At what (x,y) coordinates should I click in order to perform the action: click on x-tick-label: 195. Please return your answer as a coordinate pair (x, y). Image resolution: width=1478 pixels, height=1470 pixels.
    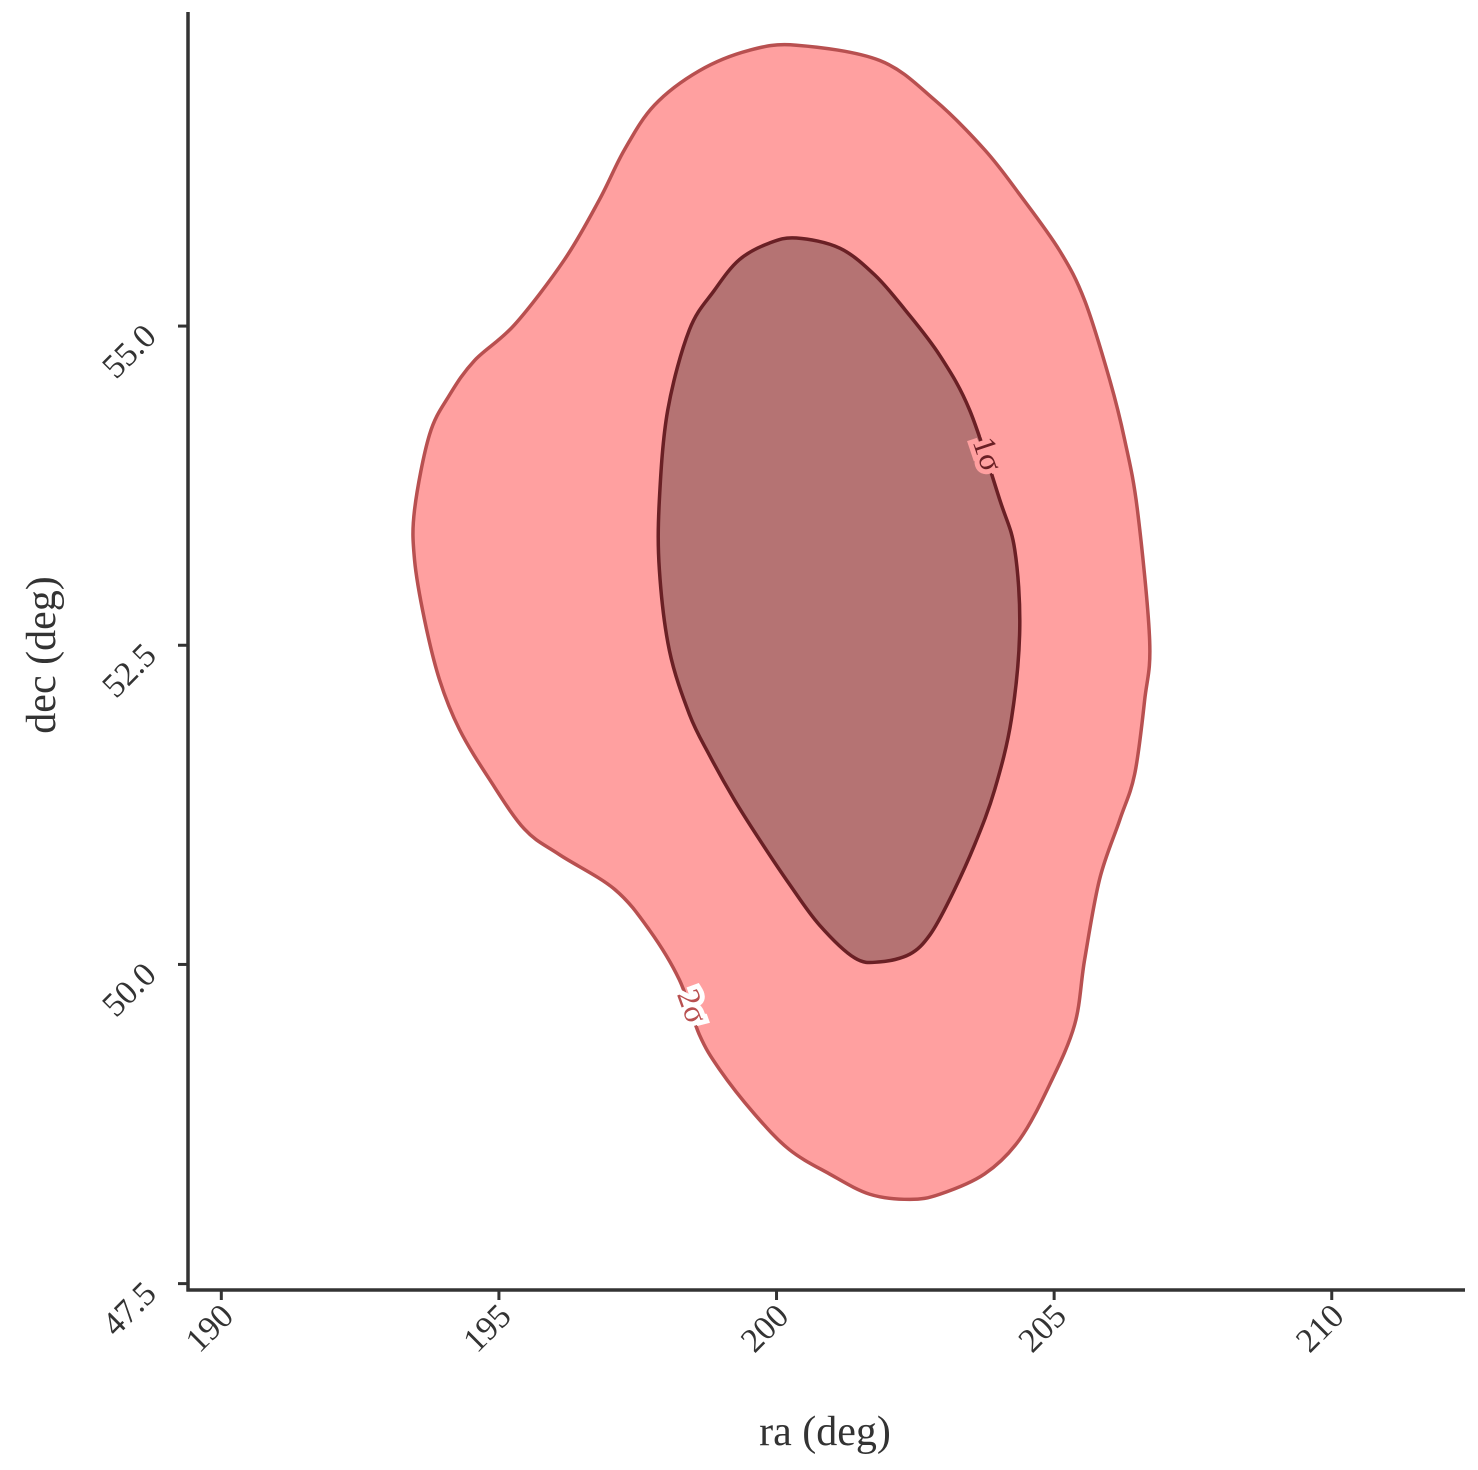
    Looking at the image, I should click on (487, 1328).